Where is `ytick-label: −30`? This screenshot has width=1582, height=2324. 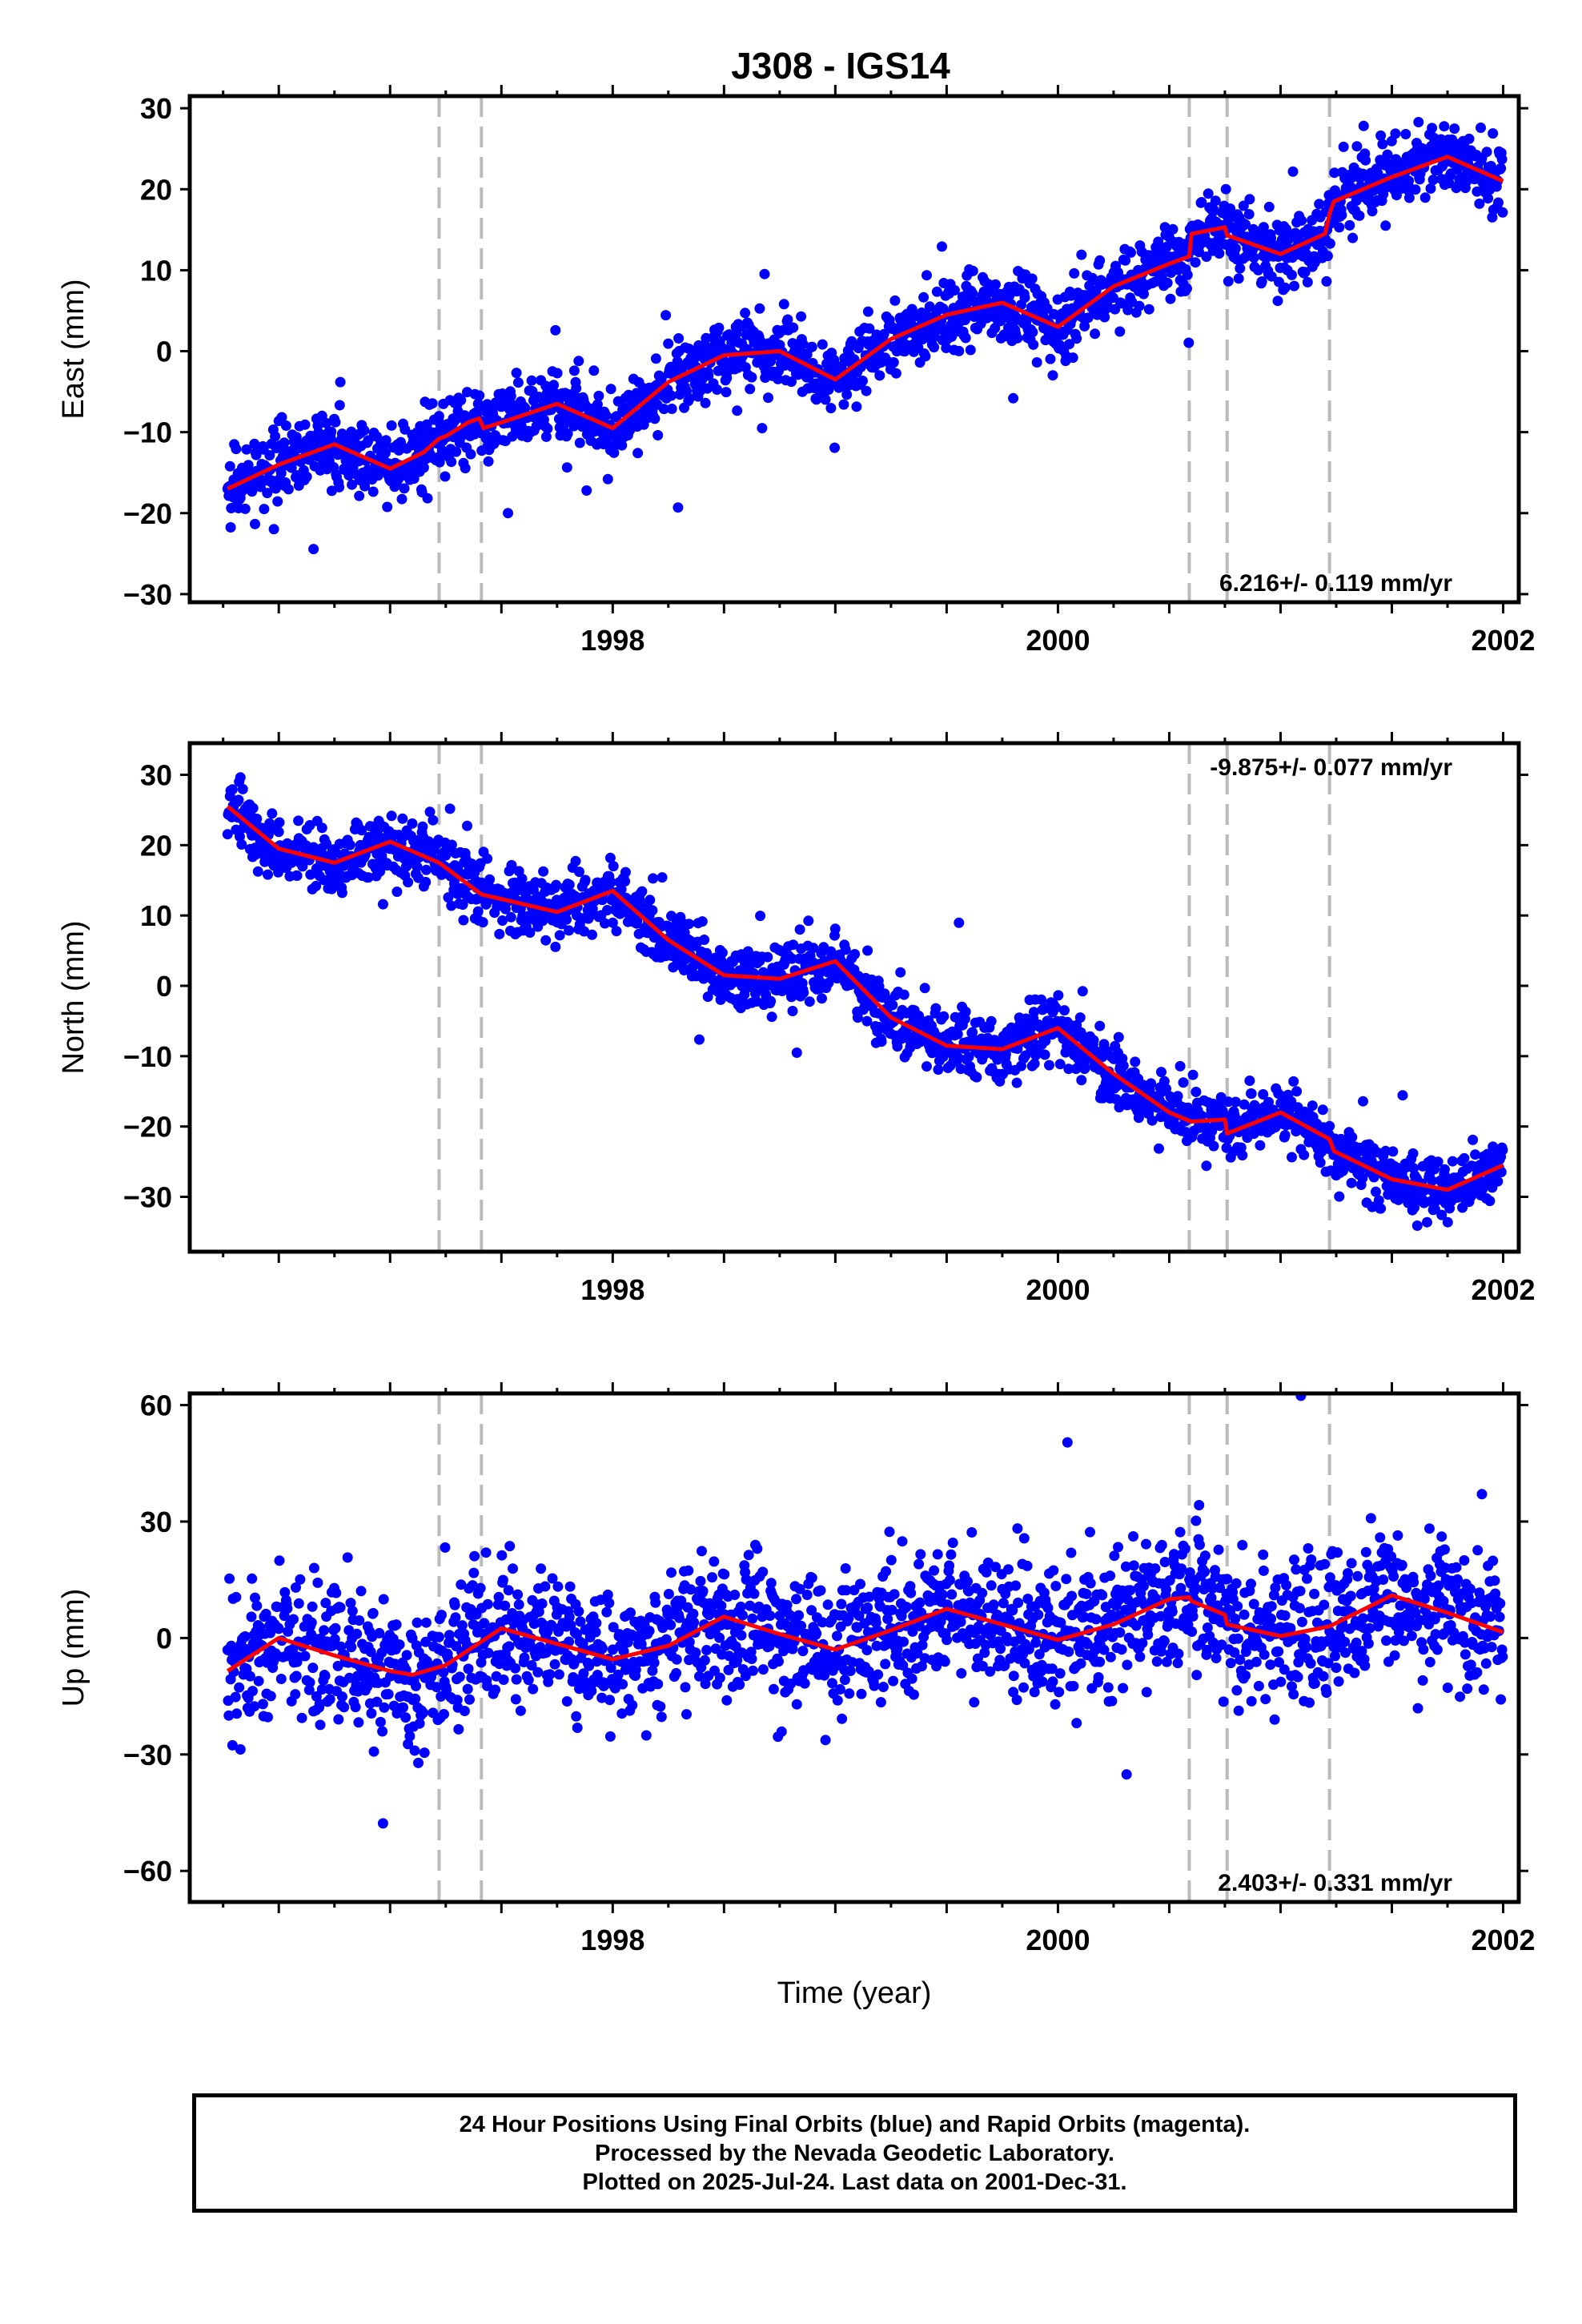
ytick-label: −30 is located at coordinates (147, 1196).